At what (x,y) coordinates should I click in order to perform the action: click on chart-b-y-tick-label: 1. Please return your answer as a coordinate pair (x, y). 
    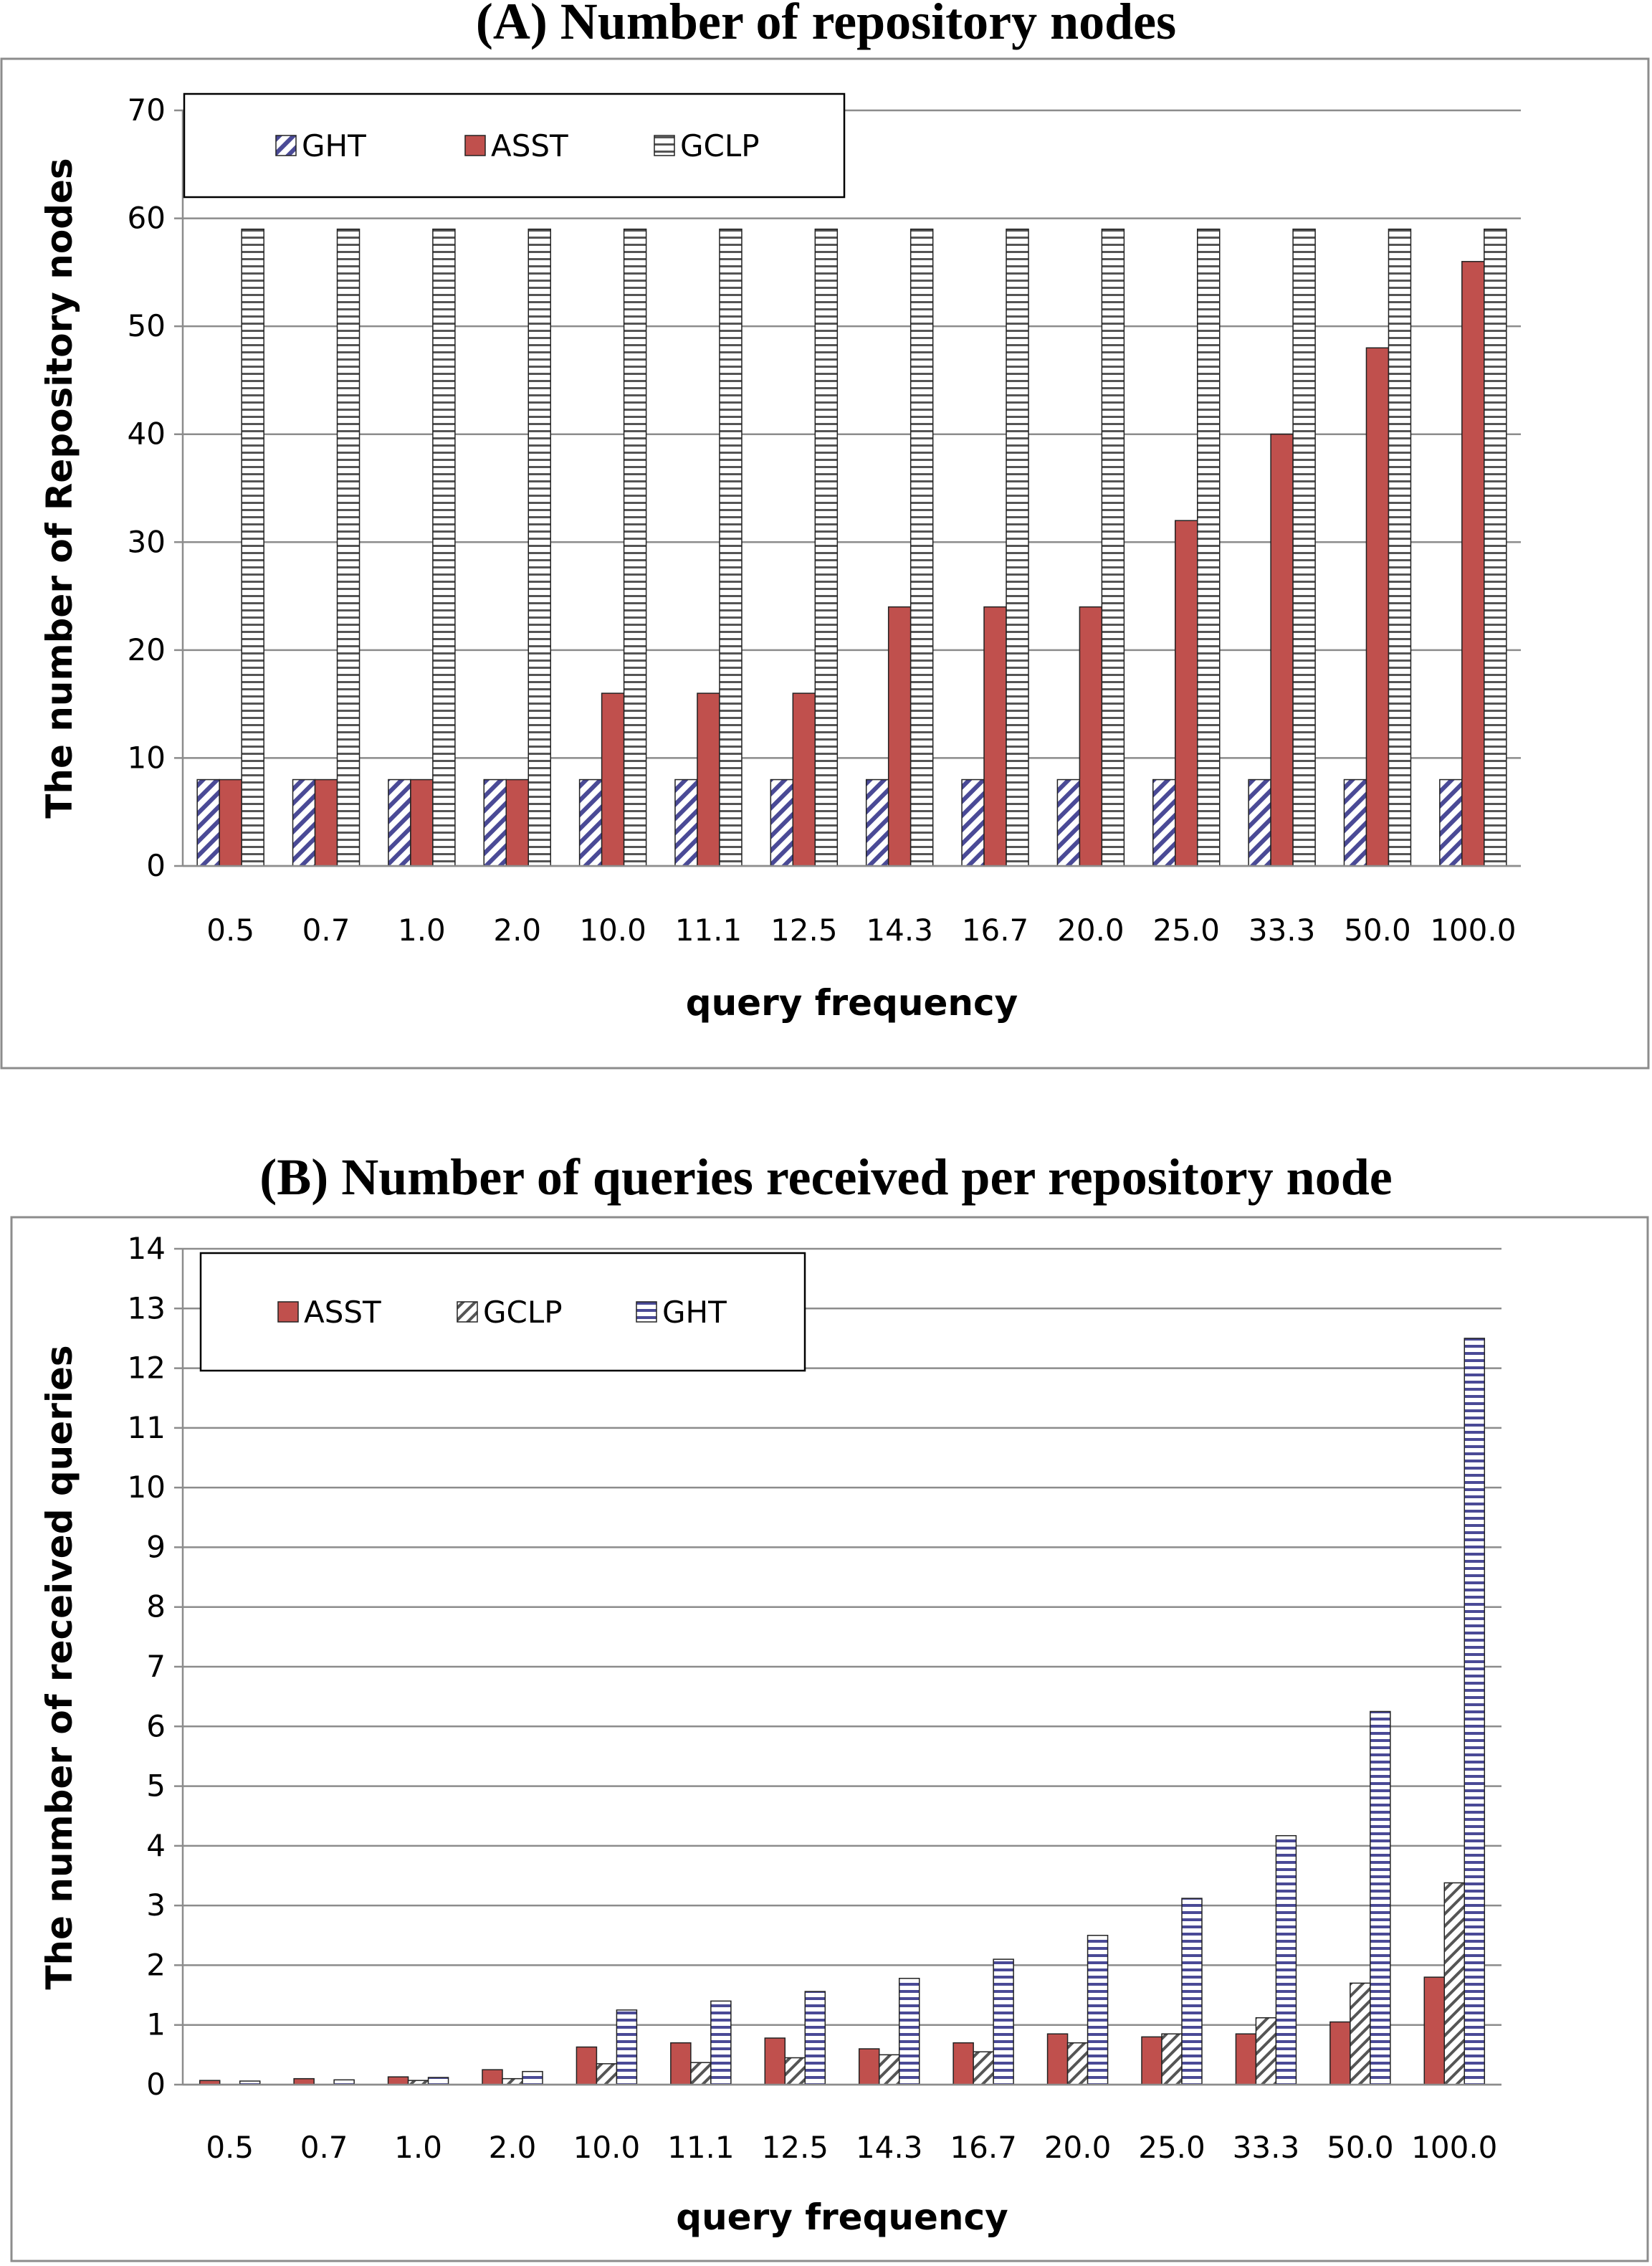
    Looking at the image, I should click on (156, 2025).